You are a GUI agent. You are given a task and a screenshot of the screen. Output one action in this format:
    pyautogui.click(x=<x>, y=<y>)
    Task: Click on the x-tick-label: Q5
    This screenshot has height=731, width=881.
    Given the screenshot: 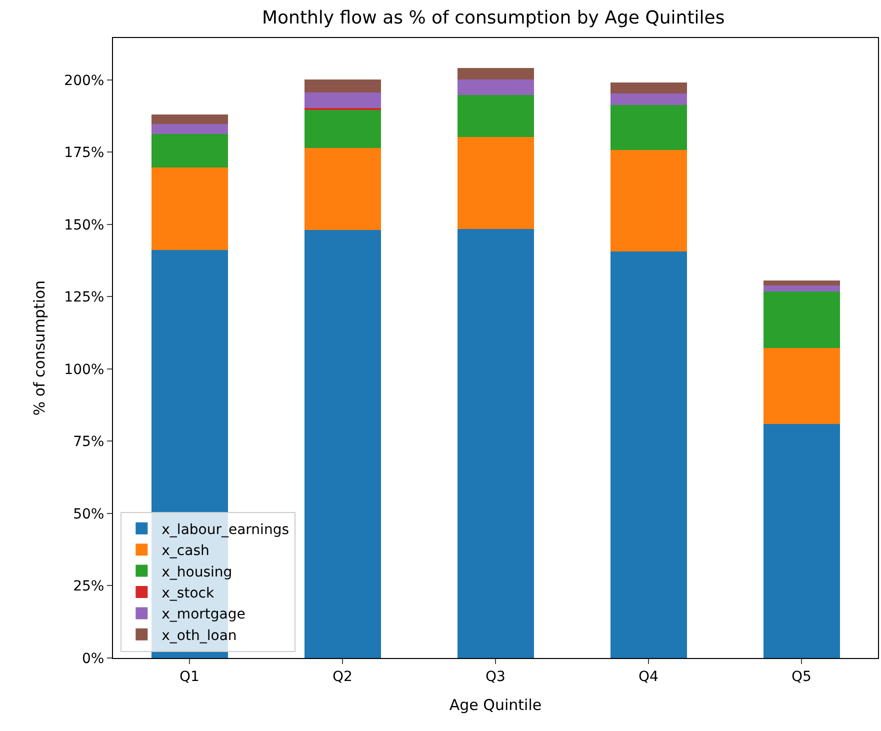 What is the action you would take?
    pyautogui.click(x=802, y=676)
    